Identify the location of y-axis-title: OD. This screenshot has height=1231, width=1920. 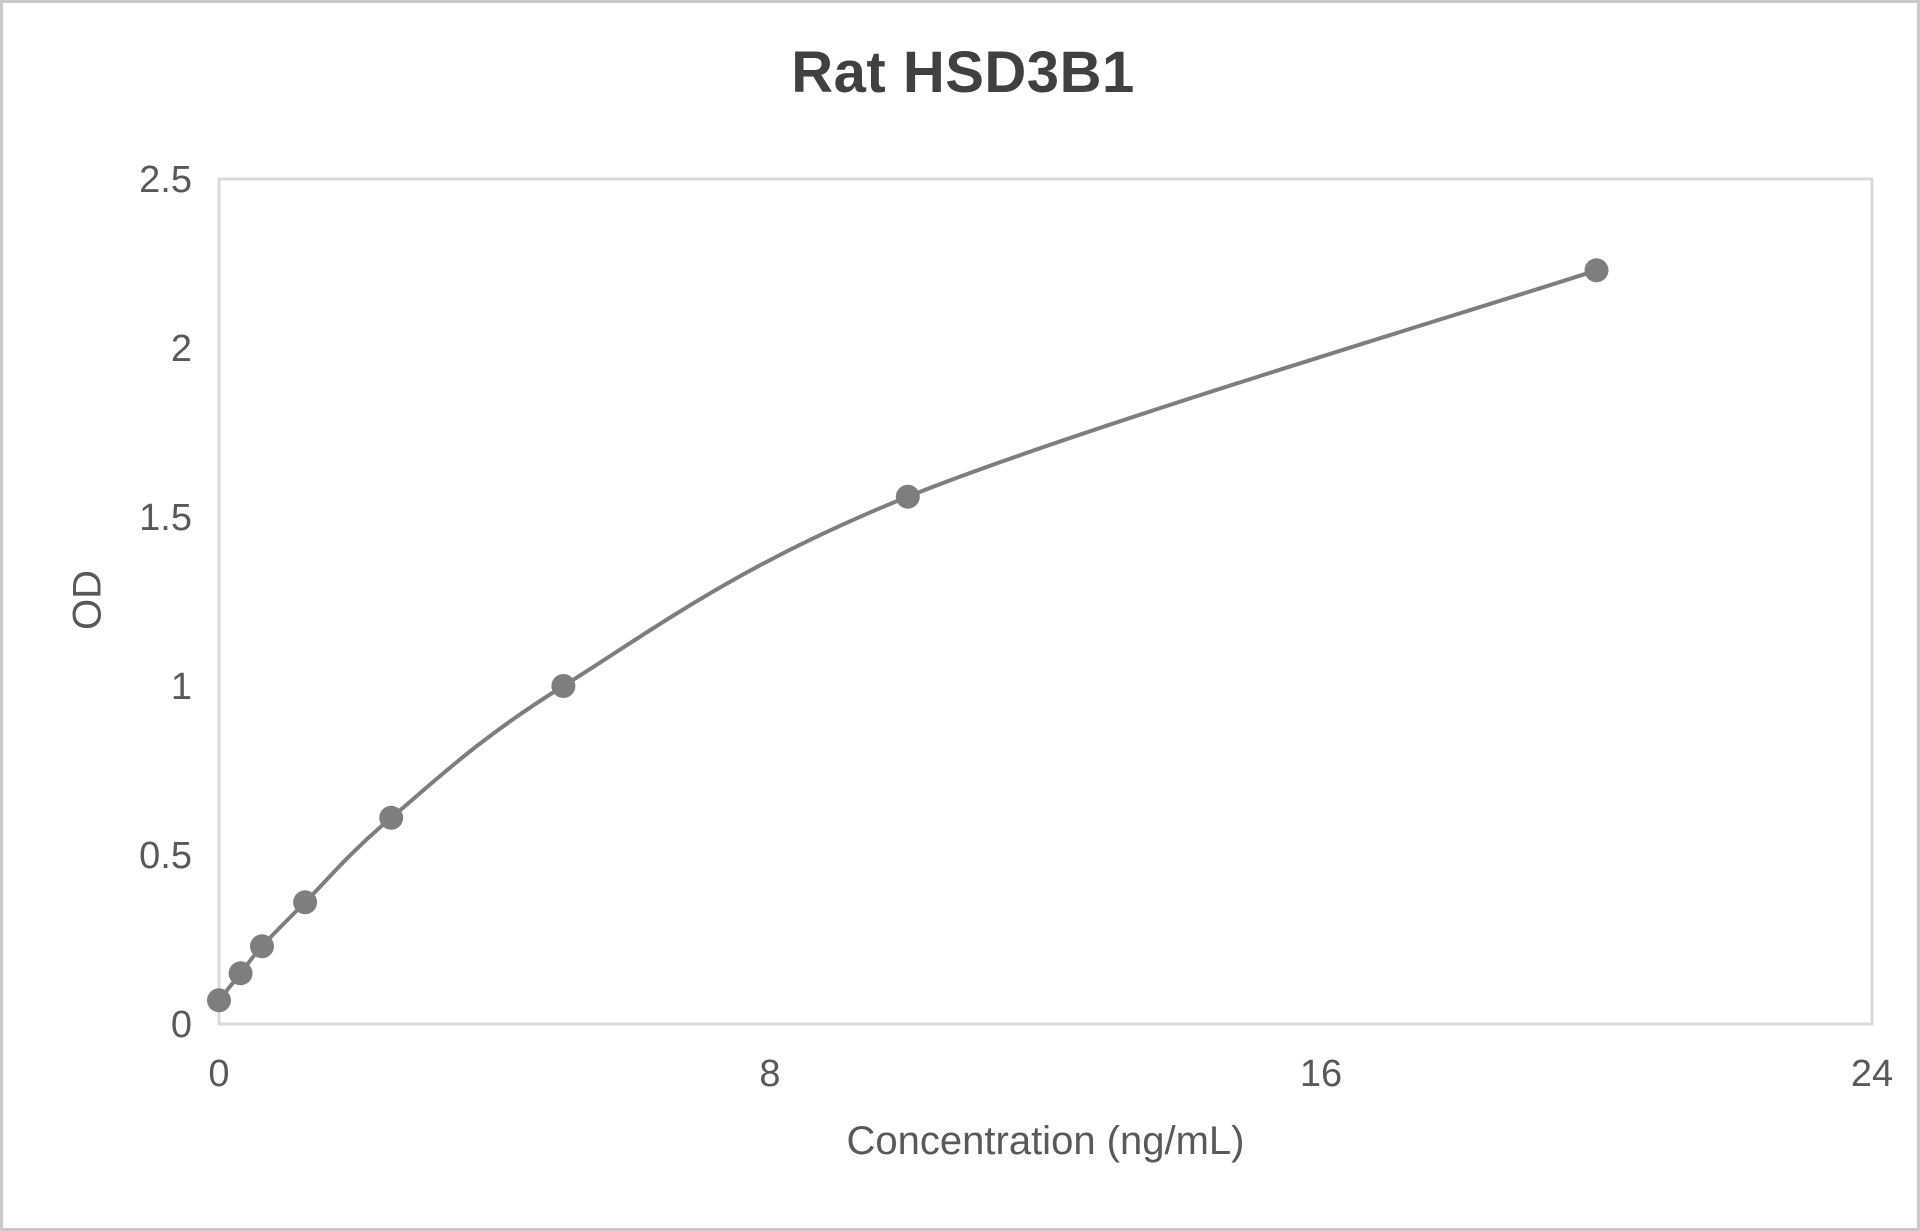
(87, 600).